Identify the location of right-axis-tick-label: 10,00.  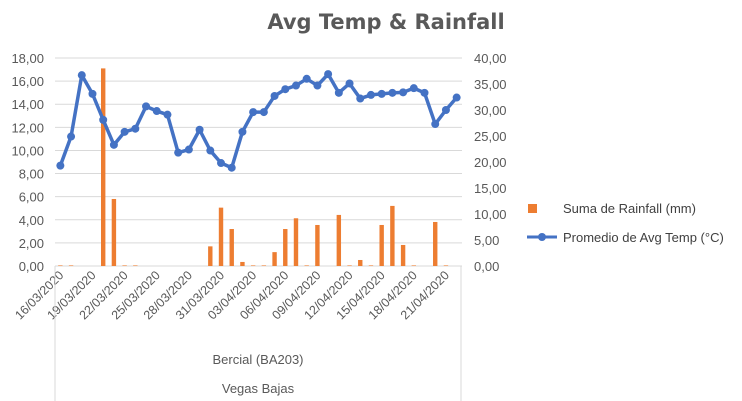
(490, 214).